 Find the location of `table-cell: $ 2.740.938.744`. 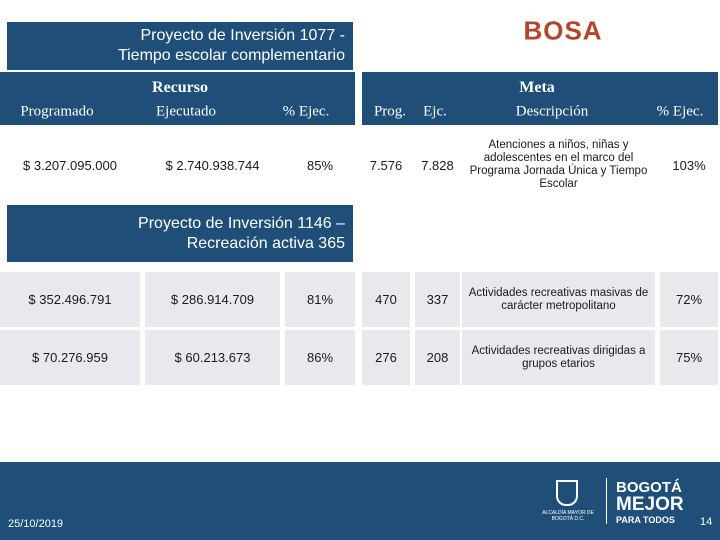

table-cell: $ 2.740.938.744 is located at coordinates (212, 165).